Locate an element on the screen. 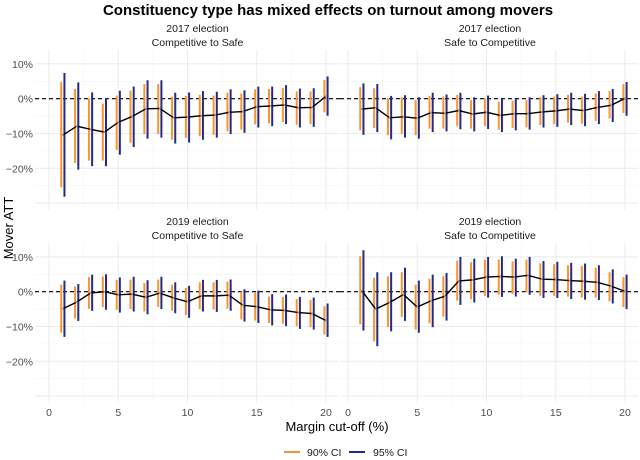 Image resolution: width=640 pixels, height=460 pixels. strip-label-year: 2017 election is located at coordinates (490, 29).